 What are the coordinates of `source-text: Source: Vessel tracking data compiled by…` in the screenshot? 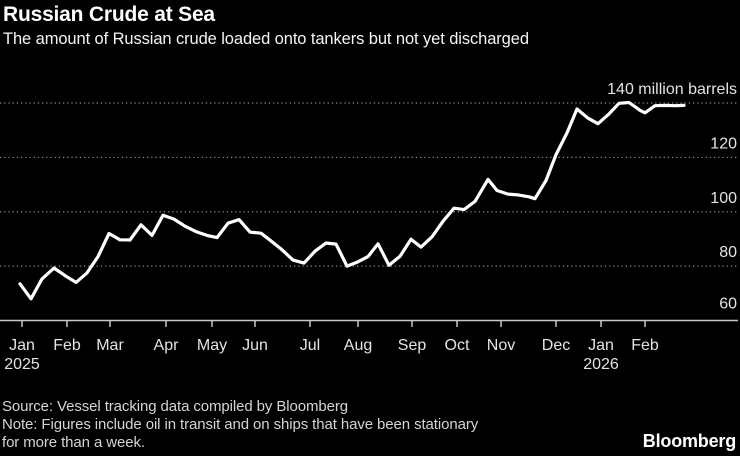 It's located at (175, 406).